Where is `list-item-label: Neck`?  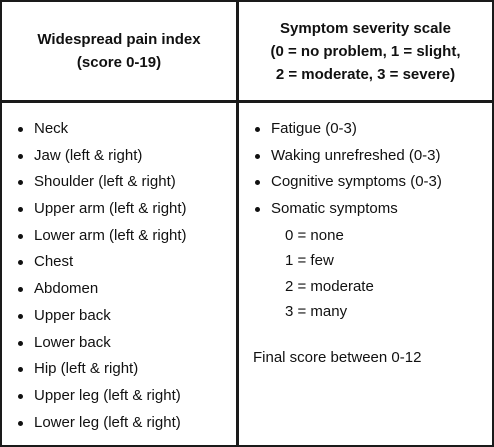 list-item-label: Neck is located at coordinates (51, 128).